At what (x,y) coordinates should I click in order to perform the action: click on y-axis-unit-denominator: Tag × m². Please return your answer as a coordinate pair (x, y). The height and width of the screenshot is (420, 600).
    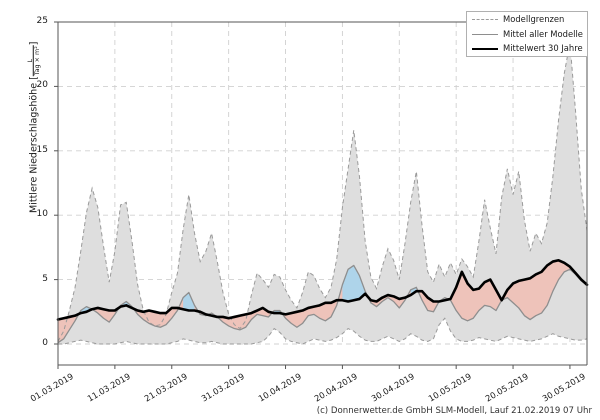
    Looking at the image, I should click on (37, 61).